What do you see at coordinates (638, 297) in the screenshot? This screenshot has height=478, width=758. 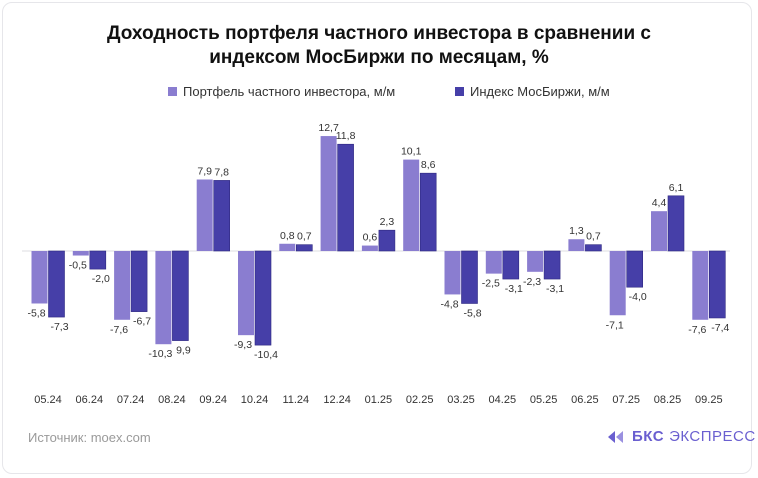 I see `data-label-index-07.25: -4,0` at bounding box center [638, 297].